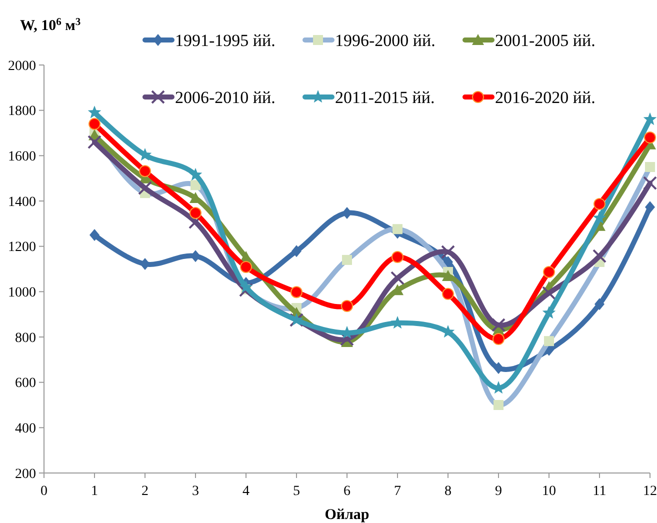 The height and width of the screenshot is (523, 657). Describe the element at coordinates (44, 491) in the screenshot. I see `x-tick-label: 0` at that location.